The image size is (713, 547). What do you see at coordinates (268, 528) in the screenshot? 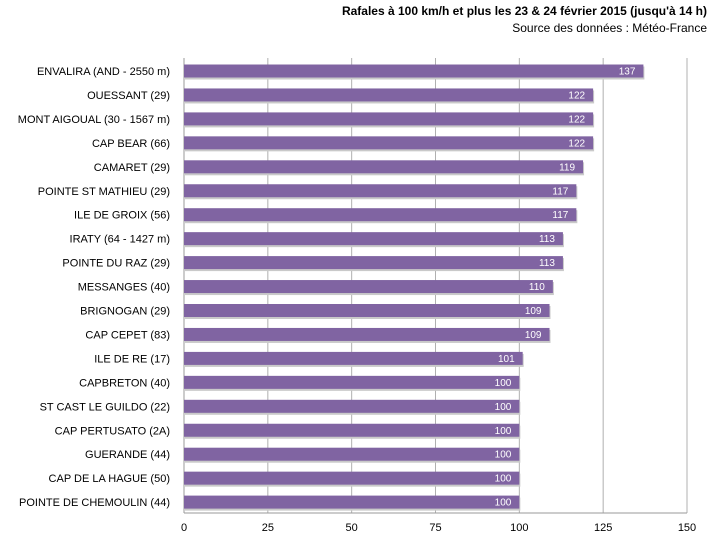
I see `x-tick-label: 25` at bounding box center [268, 528].